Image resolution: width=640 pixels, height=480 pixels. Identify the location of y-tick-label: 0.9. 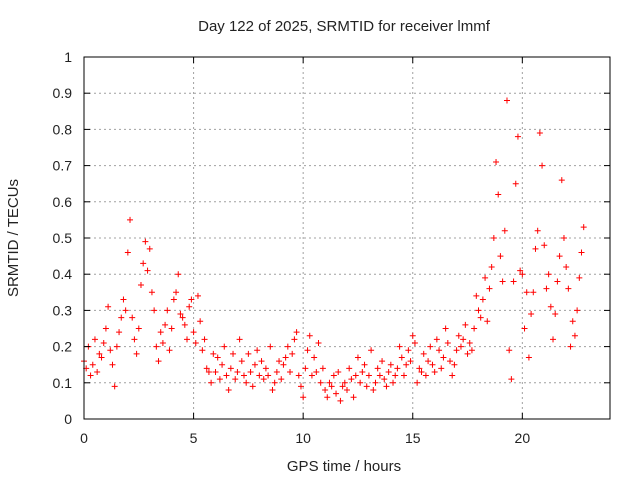
(63, 93).